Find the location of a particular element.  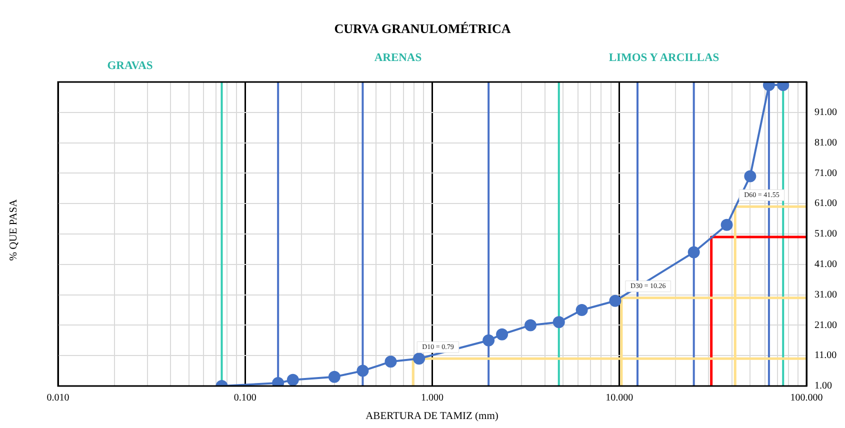

x-tick-label: 10.000 is located at coordinates (620, 398).